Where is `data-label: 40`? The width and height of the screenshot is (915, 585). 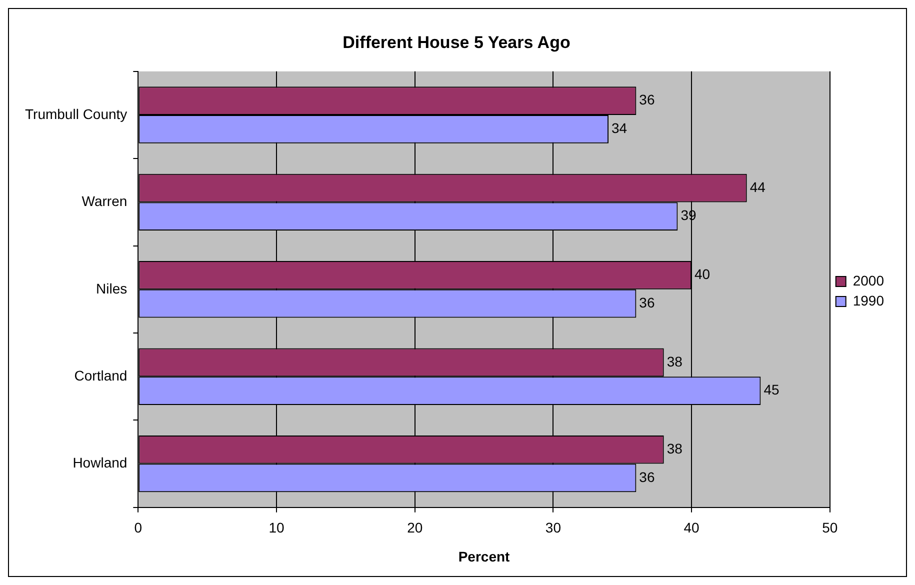 data-label: 40 is located at coordinates (702, 274).